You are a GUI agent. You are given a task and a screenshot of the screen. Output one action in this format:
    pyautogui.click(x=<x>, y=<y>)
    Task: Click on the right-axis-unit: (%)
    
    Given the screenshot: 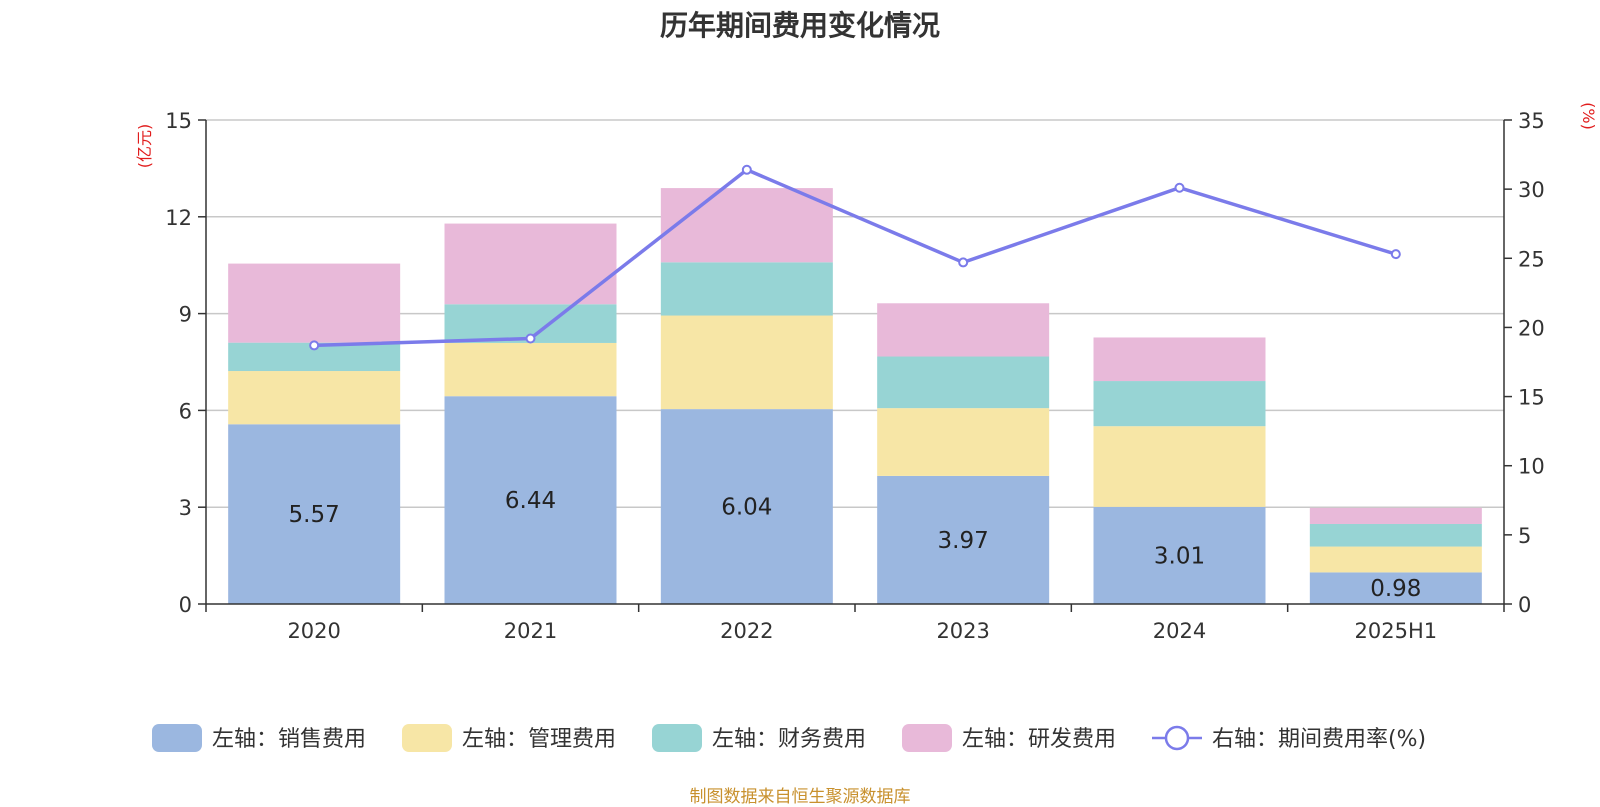 What is the action you would take?
    pyautogui.click(x=1588, y=116)
    